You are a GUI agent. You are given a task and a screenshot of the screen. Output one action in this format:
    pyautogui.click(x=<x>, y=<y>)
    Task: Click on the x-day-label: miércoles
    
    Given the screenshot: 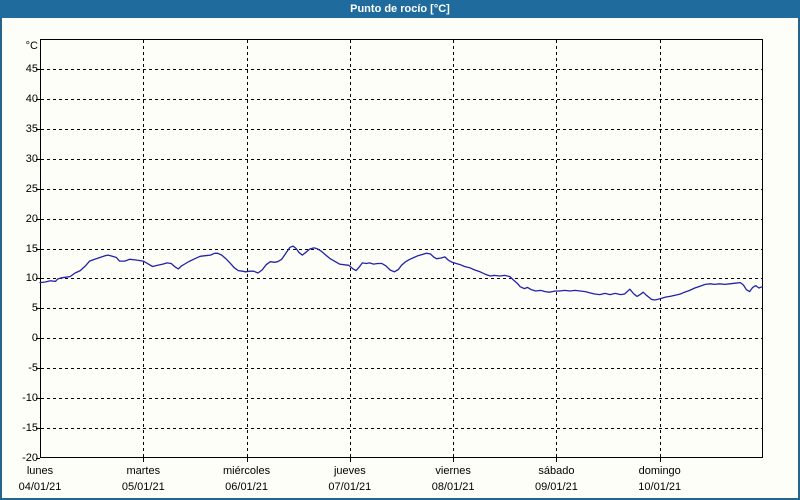 What is the action you would take?
    pyautogui.click(x=247, y=471)
    